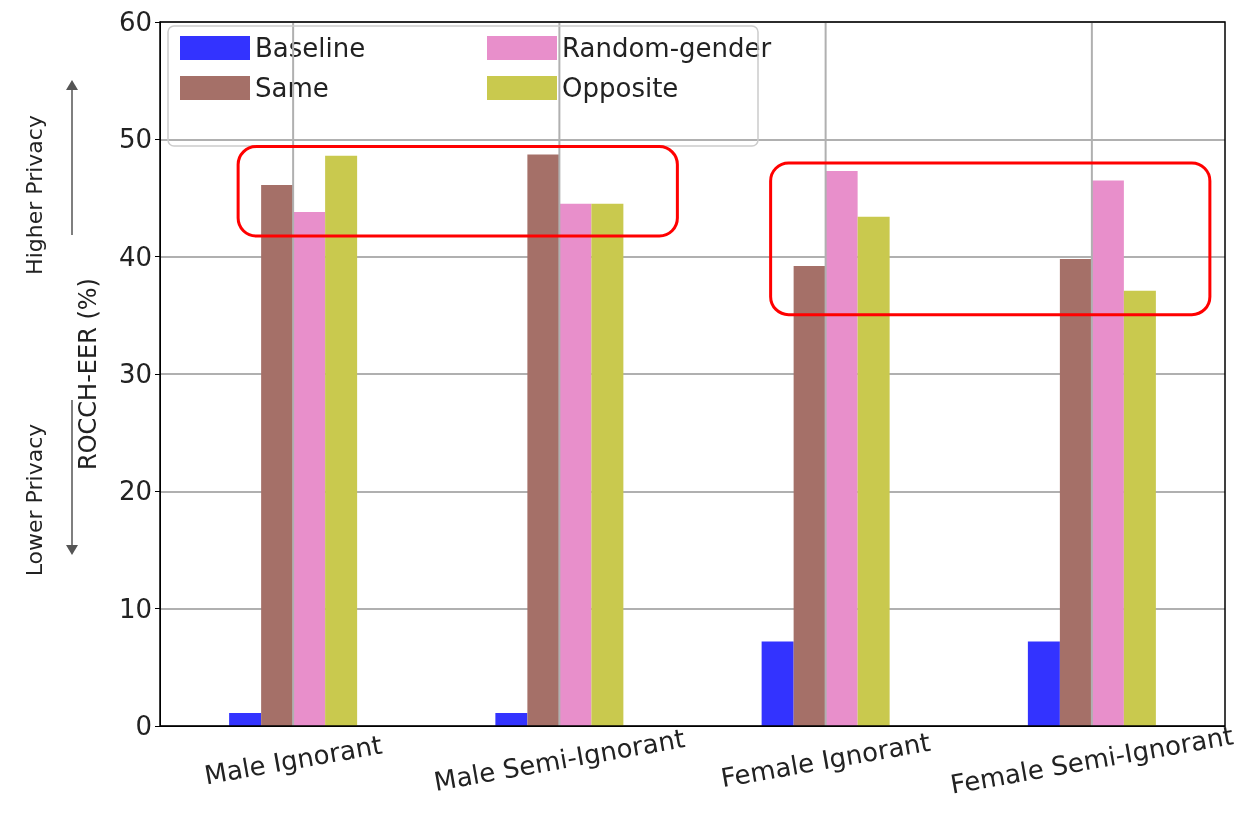  Describe the element at coordinates (135, 256) in the screenshot. I see `y-tick-label: 40` at that location.